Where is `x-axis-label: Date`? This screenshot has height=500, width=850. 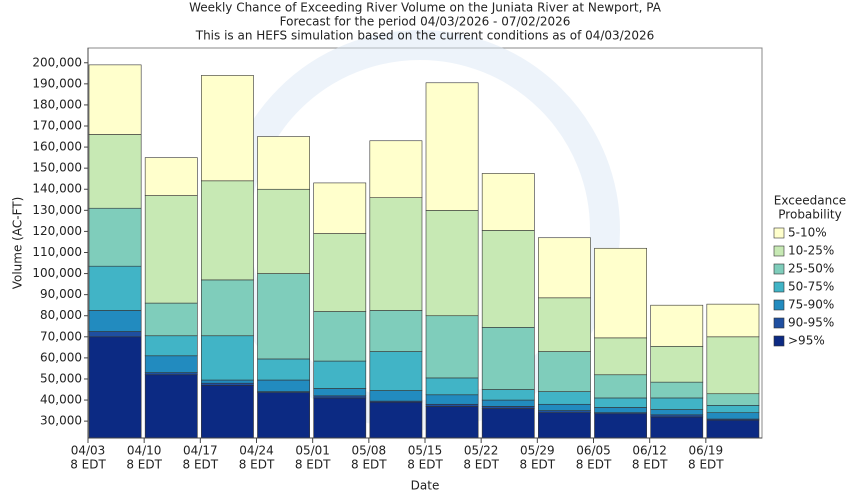
x-axis-label: Date is located at coordinates (425, 486).